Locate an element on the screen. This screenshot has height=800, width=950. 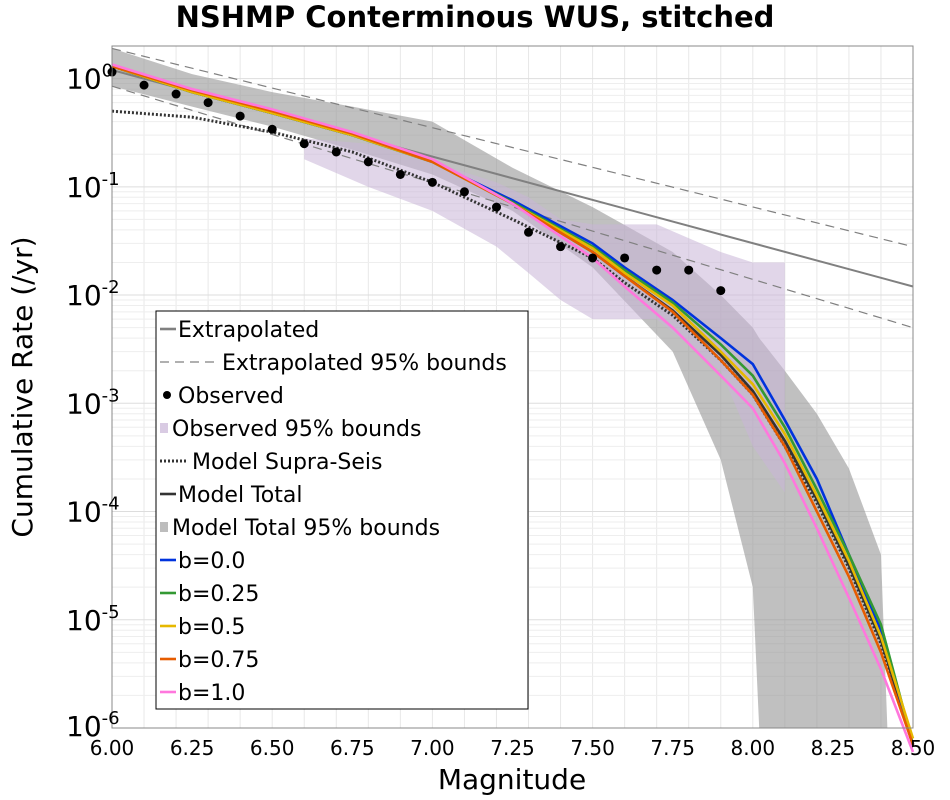
y-tick-label: 10⁻⁵ is located at coordinates (93, 619).